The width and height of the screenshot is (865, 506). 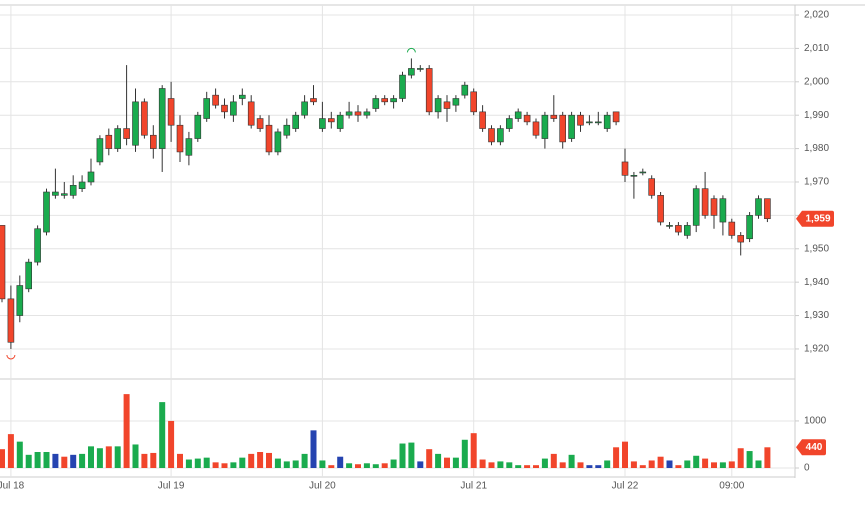 What do you see at coordinates (625, 486) in the screenshot?
I see `x-tick-label: Jul 22` at bounding box center [625, 486].